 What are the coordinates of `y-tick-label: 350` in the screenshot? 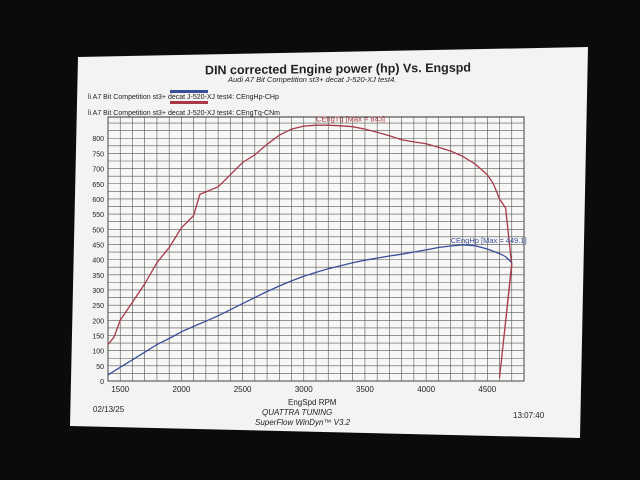 It's located at (98, 276).